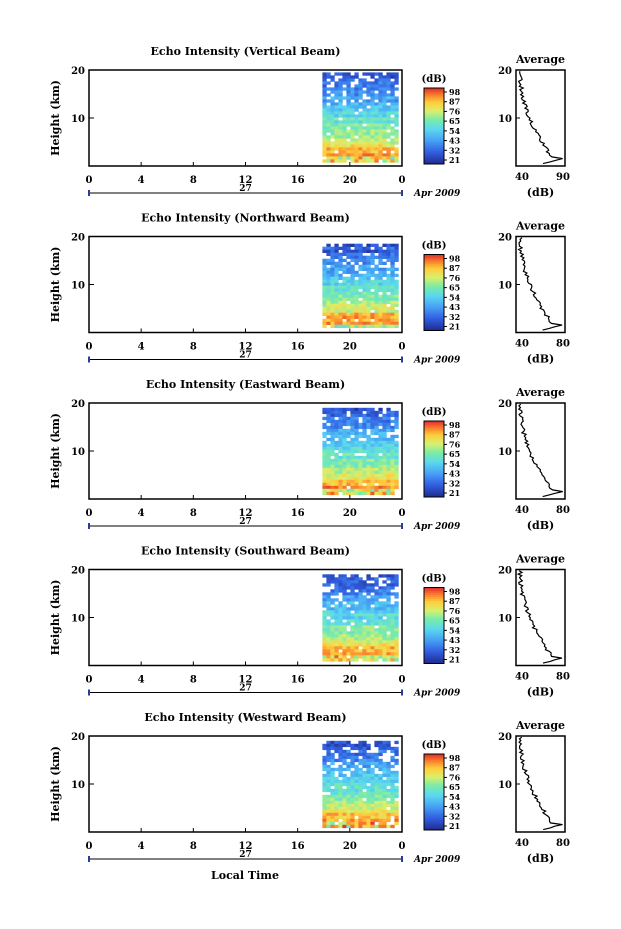  Describe the element at coordinates (455, 111) in the screenshot. I see `colorbar-tick-label: 76` at that location.